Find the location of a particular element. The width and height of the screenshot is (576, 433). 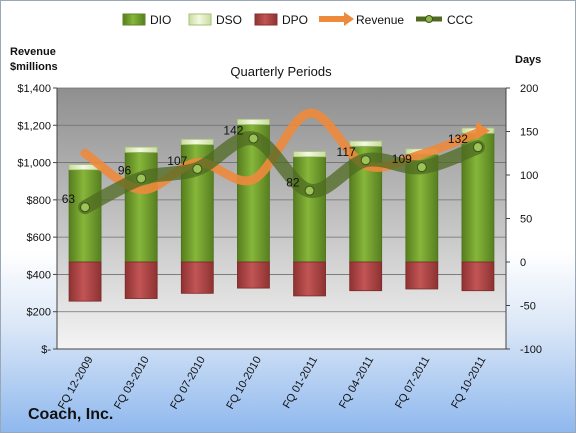

legend-label-dpo: DPO is located at coordinates (295, 20).